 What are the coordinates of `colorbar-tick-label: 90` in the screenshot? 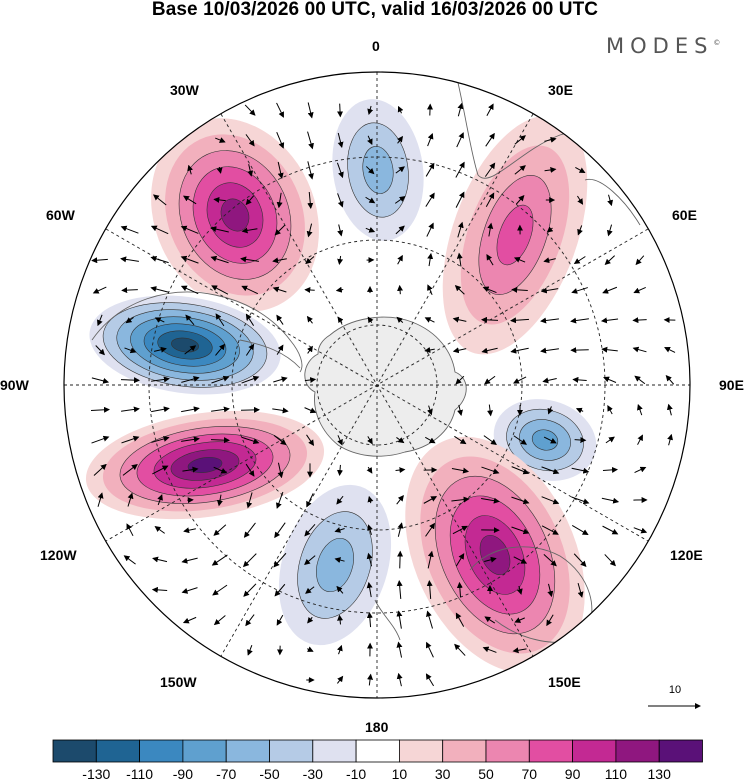 It's located at (572, 774).